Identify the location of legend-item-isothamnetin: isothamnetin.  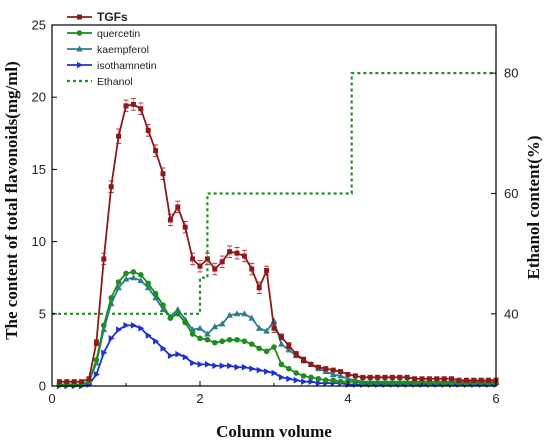
(112, 66).